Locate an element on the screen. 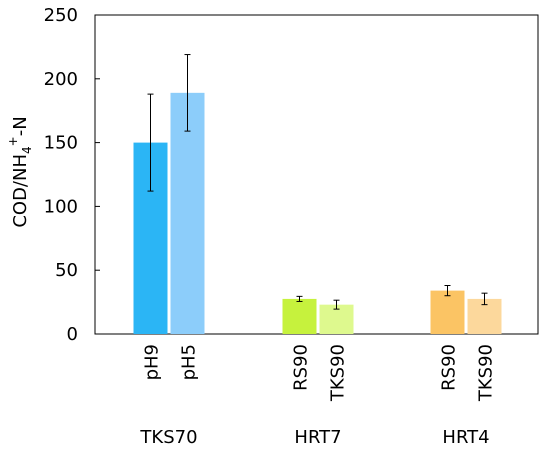 This screenshot has height=454, width=550. y-tick-label: 100 is located at coordinates (61, 206).